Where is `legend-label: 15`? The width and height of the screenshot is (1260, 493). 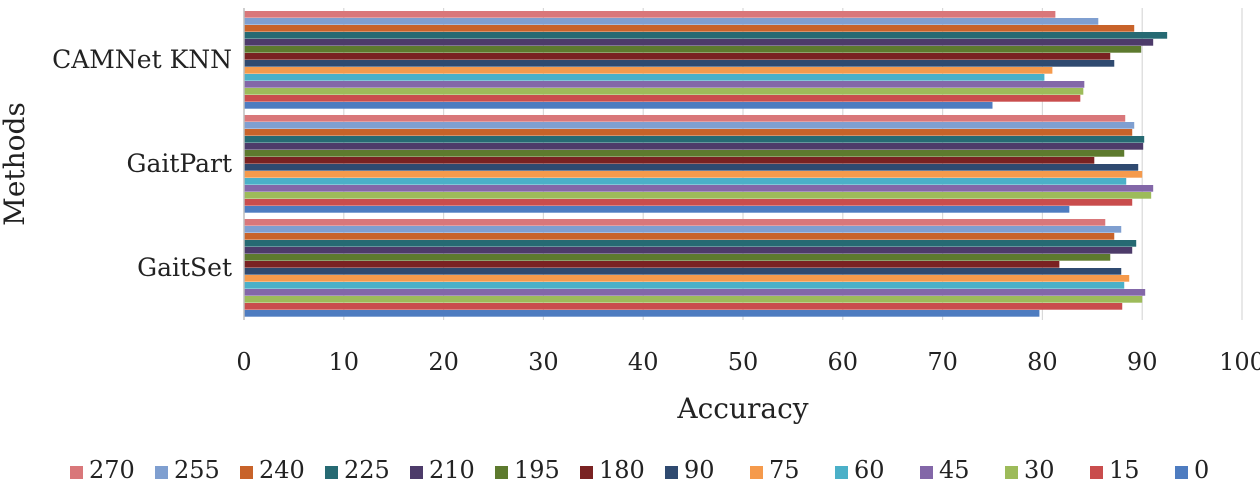
legend-label: 15 is located at coordinates (1124, 470).